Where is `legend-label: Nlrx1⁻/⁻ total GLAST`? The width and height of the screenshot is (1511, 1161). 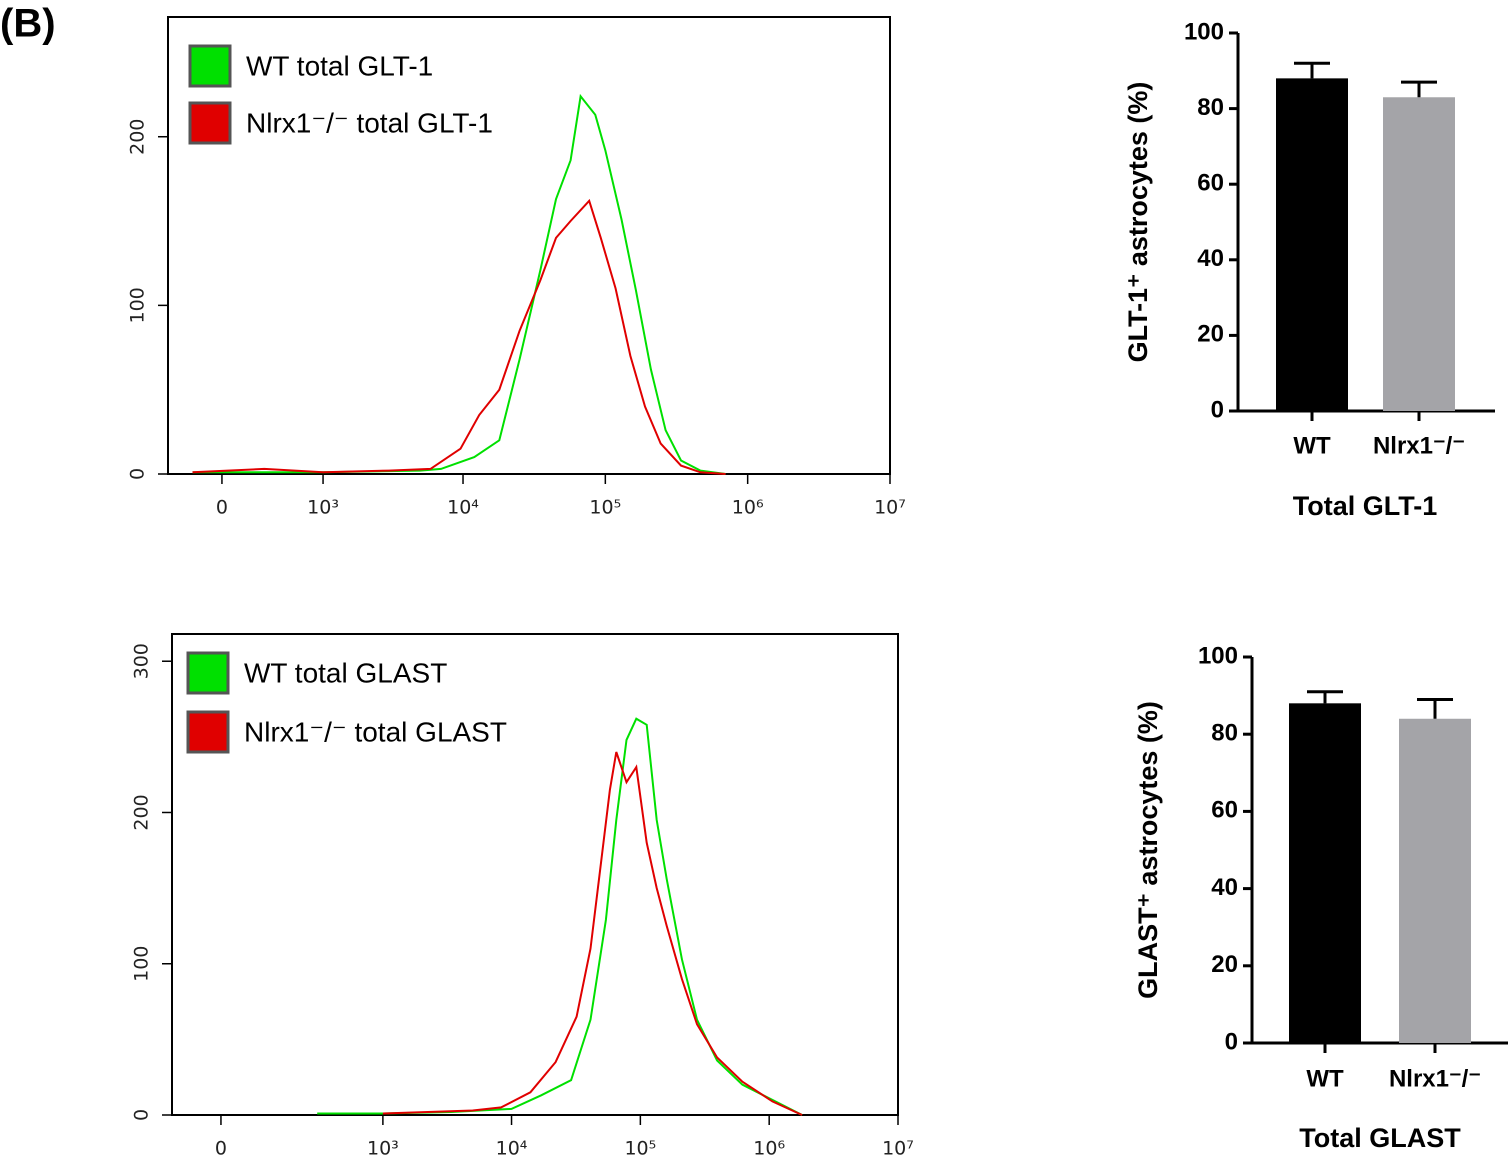
legend-label: Nlrx1⁻/⁻ total GLAST is located at coordinates (375, 731).